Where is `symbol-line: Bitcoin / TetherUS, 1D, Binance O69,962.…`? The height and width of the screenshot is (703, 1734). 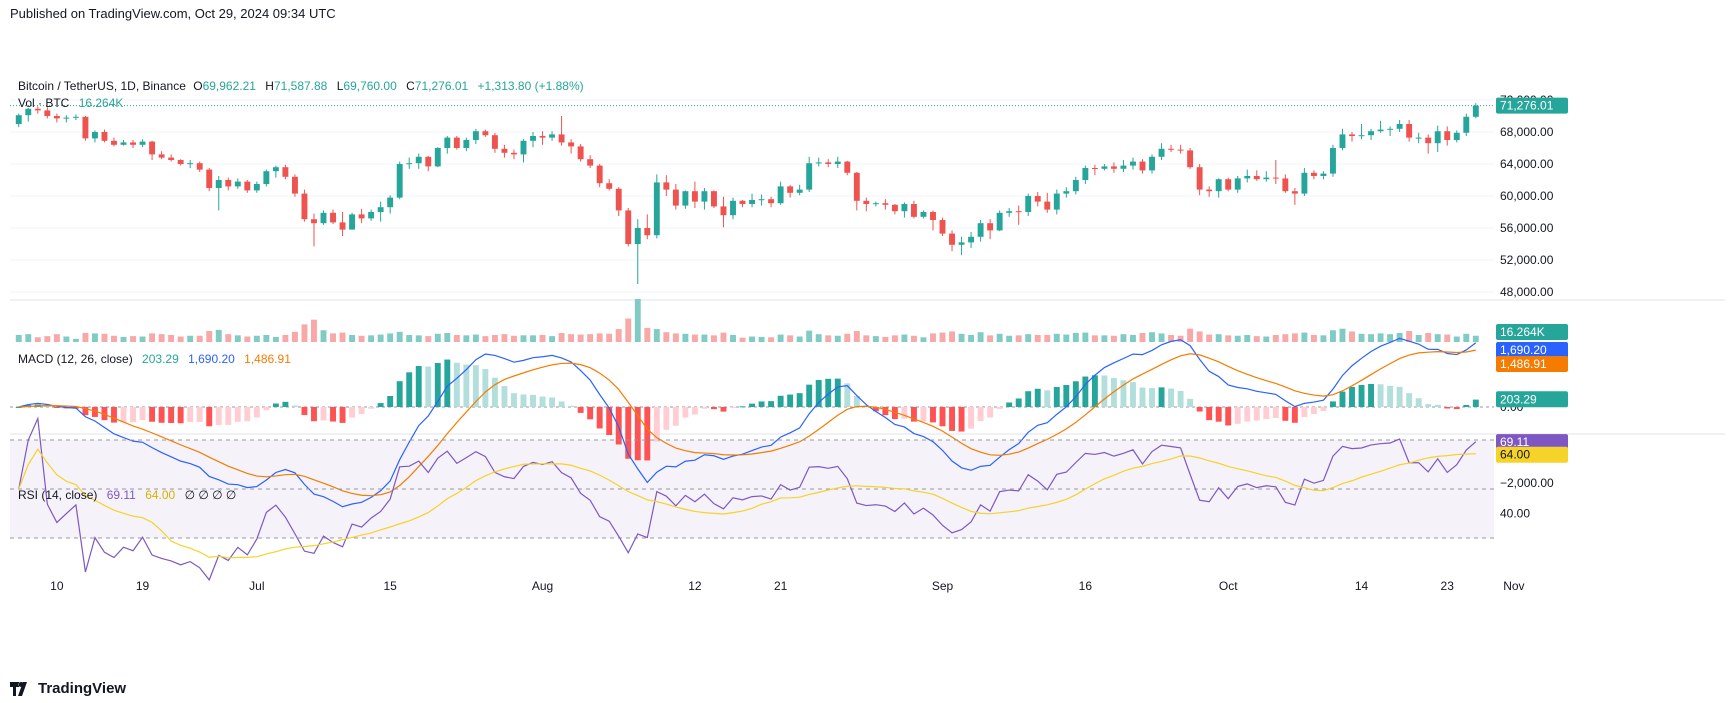
symbol-line: Bitcoin / TetherUS, 1D, Binance O69,962.… is located at coordinates (301, 86).